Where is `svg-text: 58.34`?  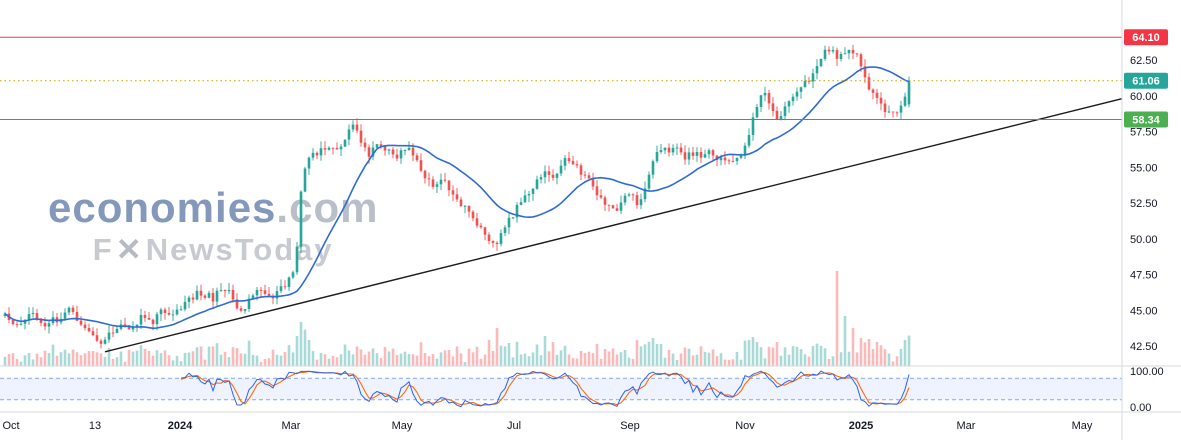 svg-text: 58.34 is located at coordinates (1146, 121).